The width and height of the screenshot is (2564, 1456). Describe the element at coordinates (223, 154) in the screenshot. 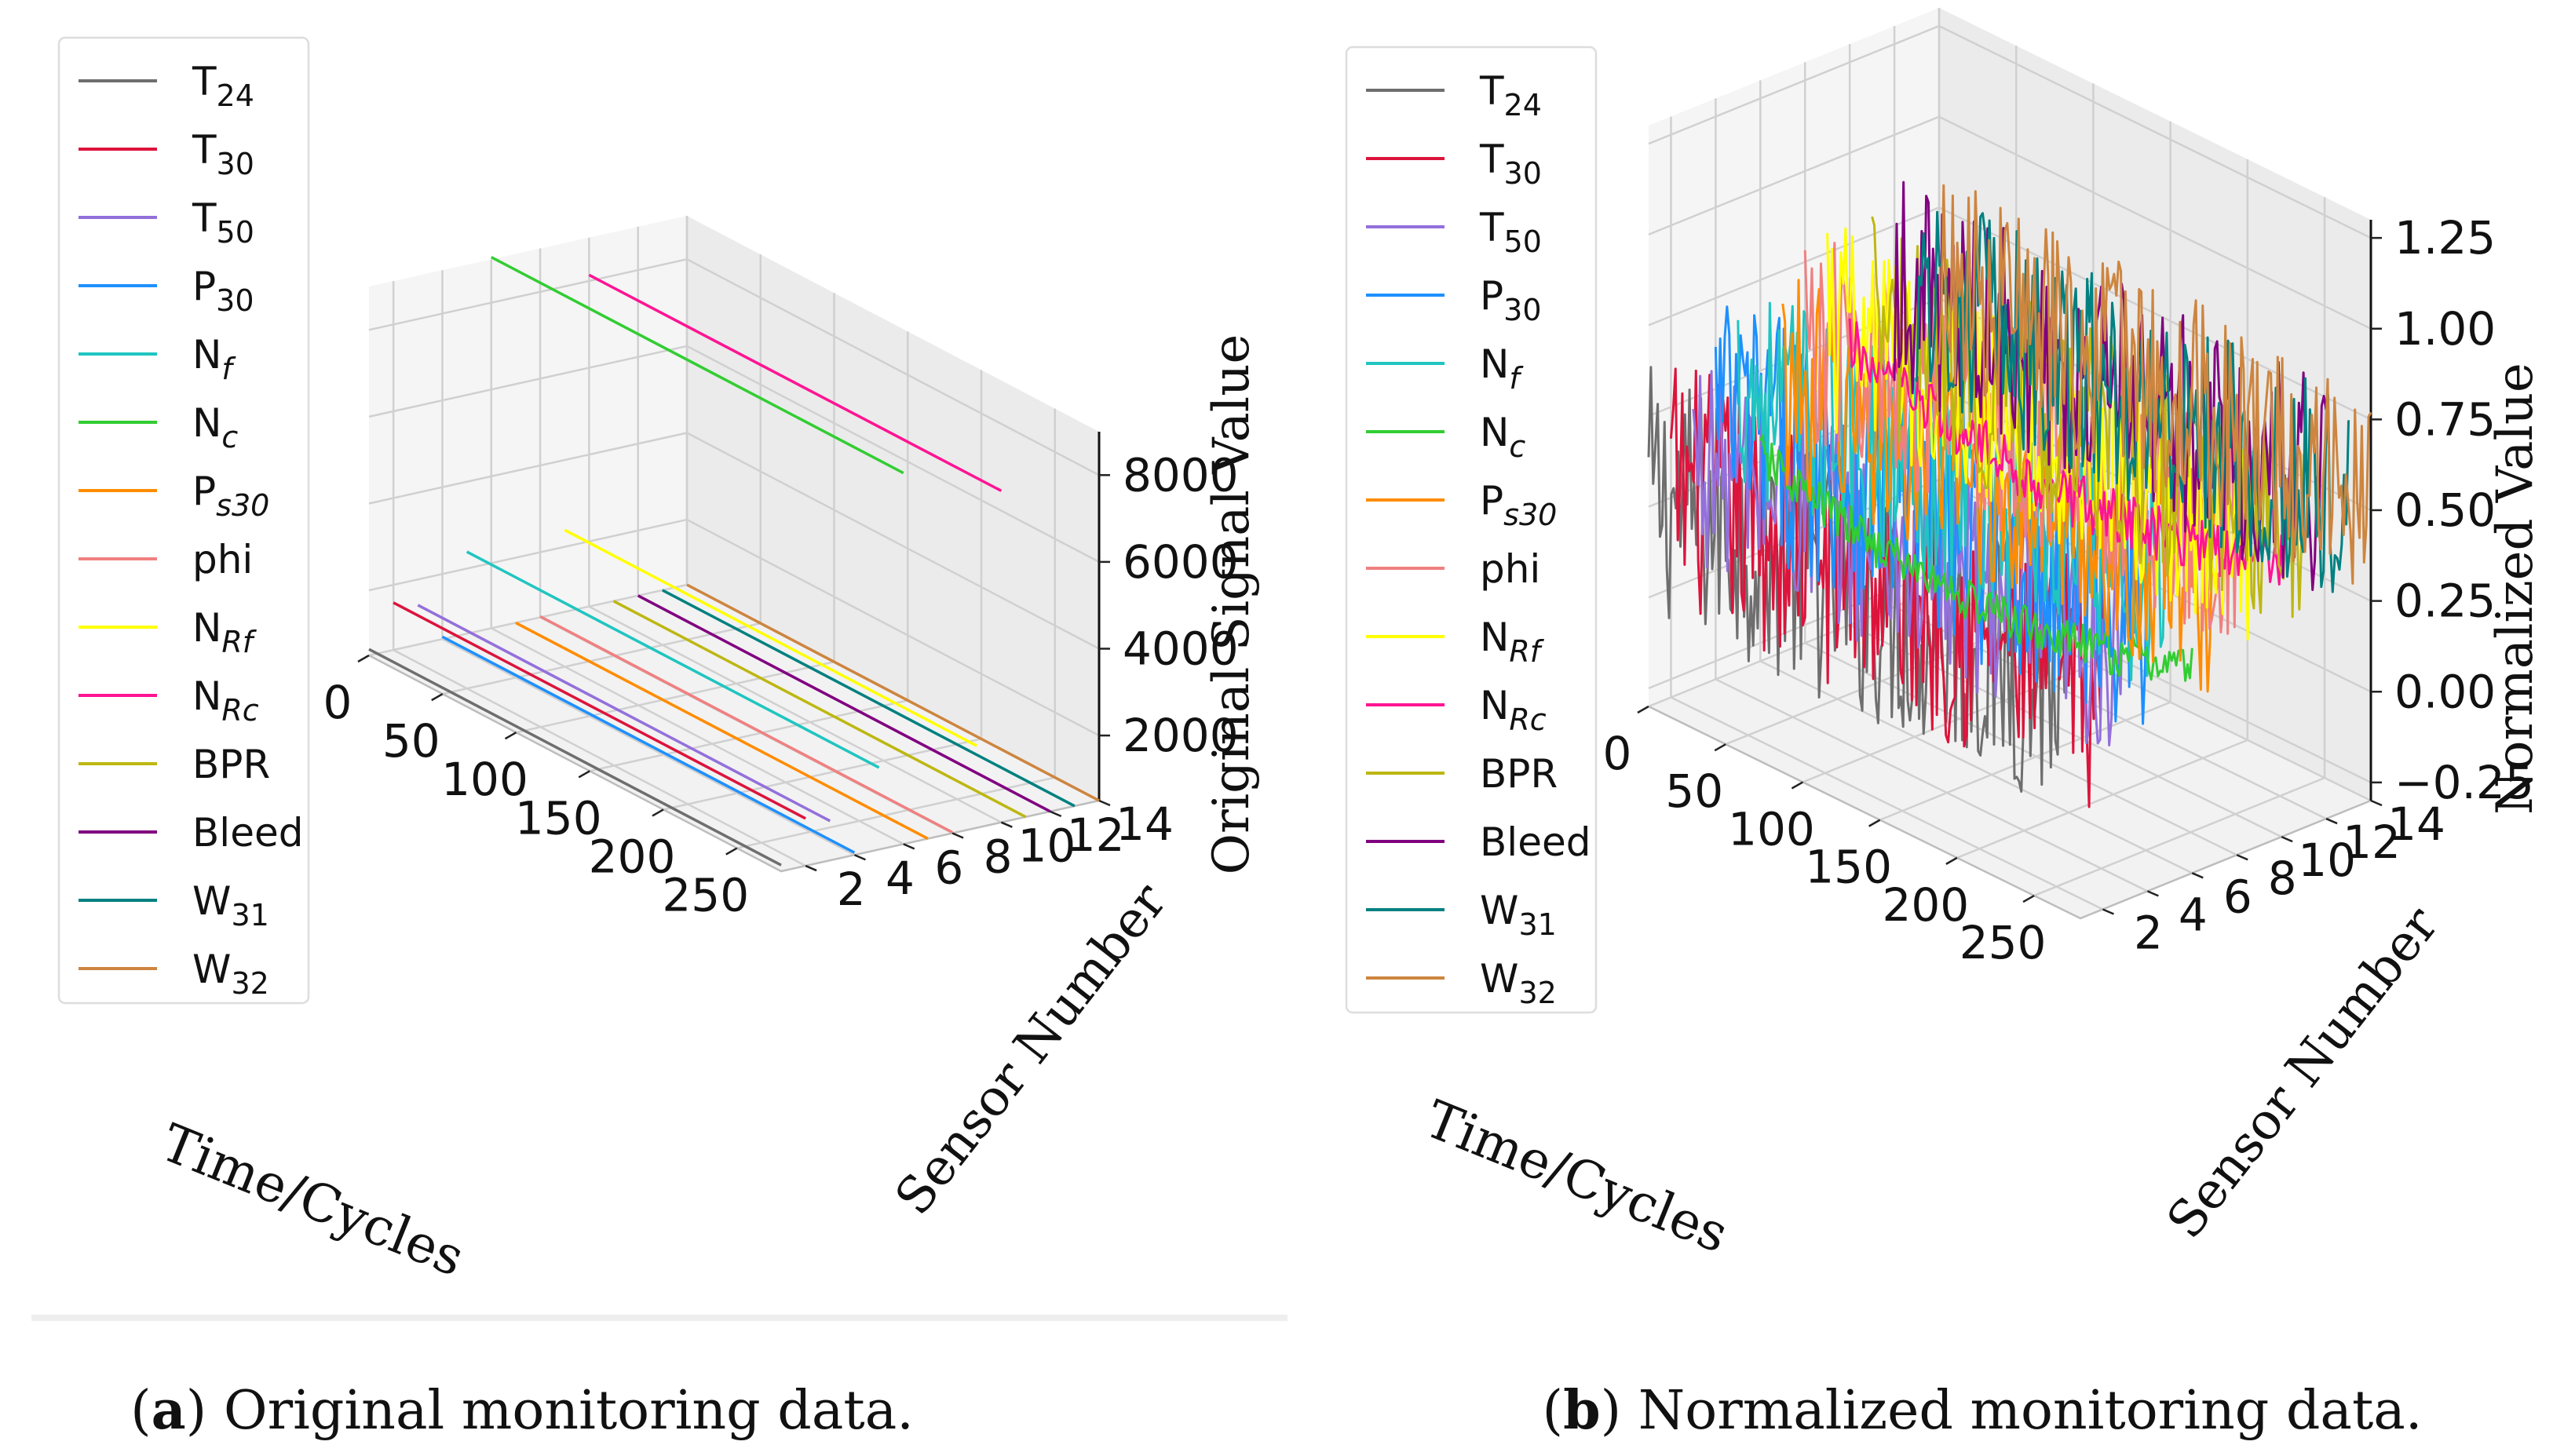

I see `legend-label: T30` at that location.